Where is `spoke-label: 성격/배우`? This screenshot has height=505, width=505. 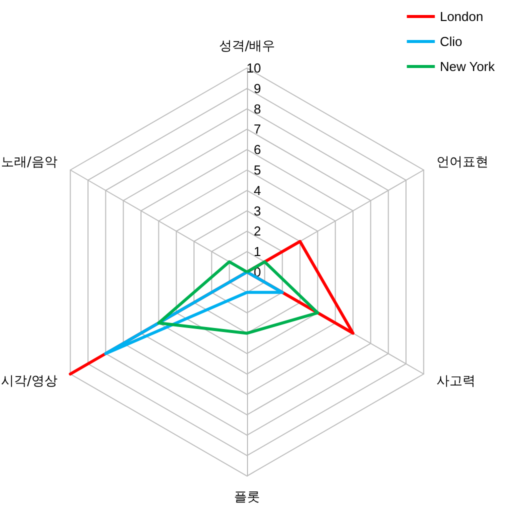
spoke-label: 성격/배우 is located at coordinates (247, 46).